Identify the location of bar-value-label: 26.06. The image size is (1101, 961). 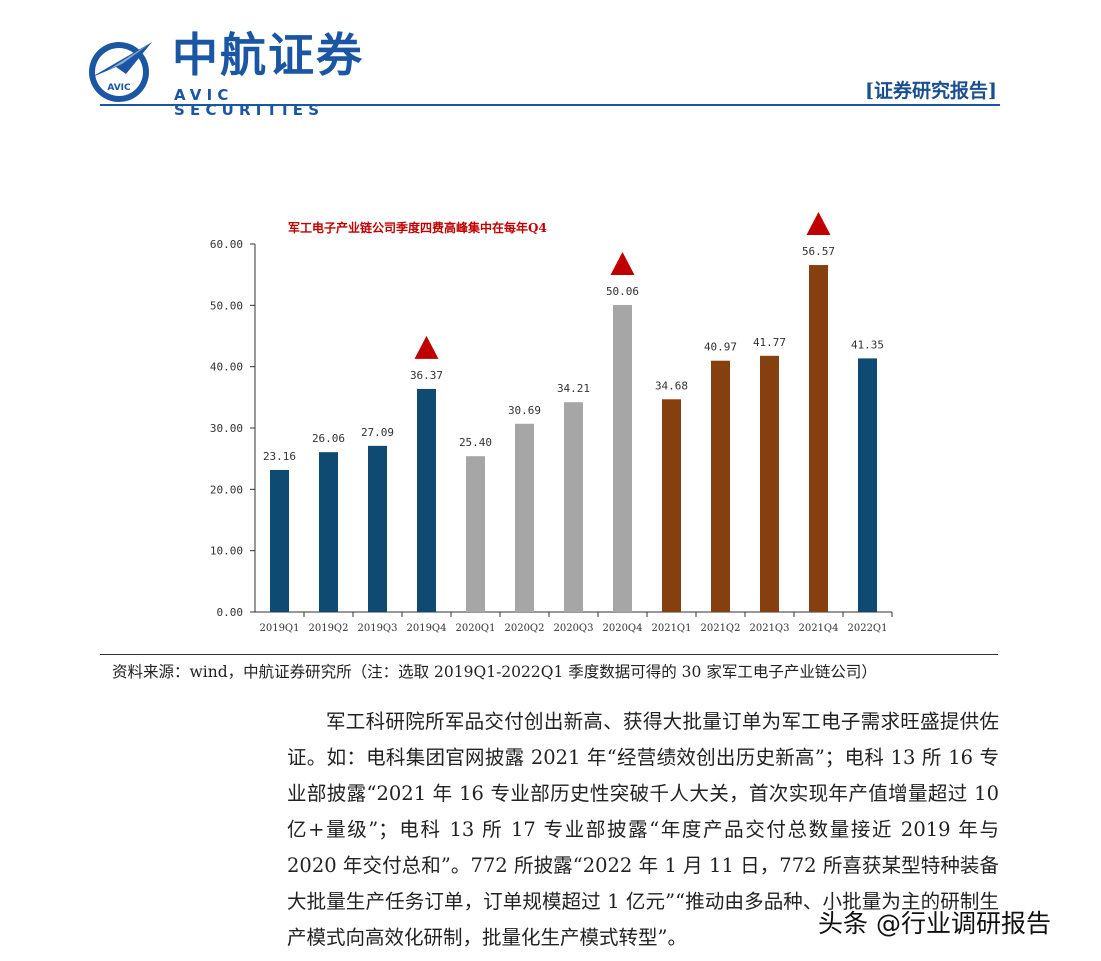
(328, 438).